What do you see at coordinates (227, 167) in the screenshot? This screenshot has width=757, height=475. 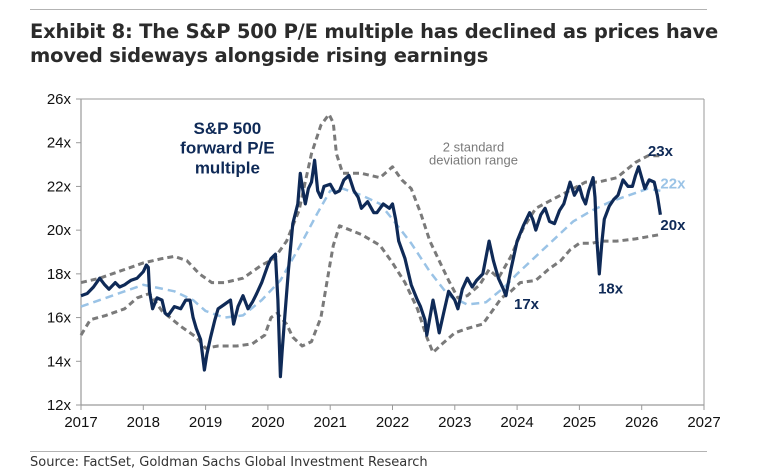 I see `annotation-label: multiple` at bounding box center [227, 167].